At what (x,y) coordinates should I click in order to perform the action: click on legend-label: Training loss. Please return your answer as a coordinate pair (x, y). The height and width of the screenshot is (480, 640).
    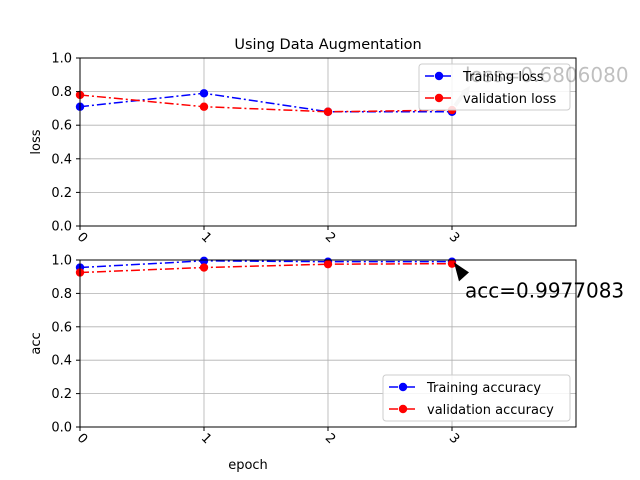
    Looking at the image, I should click on (503, 77).